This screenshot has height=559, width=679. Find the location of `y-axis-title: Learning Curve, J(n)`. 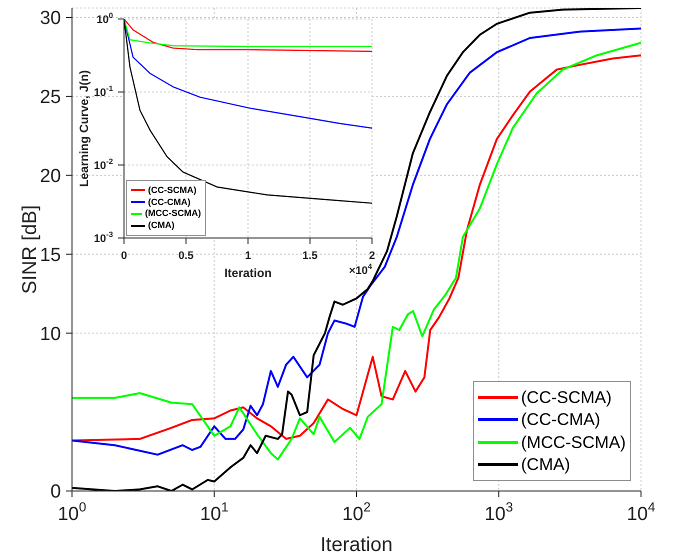

y-axis-title: Learning Curve, J(n) is located at coordinates (84, 128).